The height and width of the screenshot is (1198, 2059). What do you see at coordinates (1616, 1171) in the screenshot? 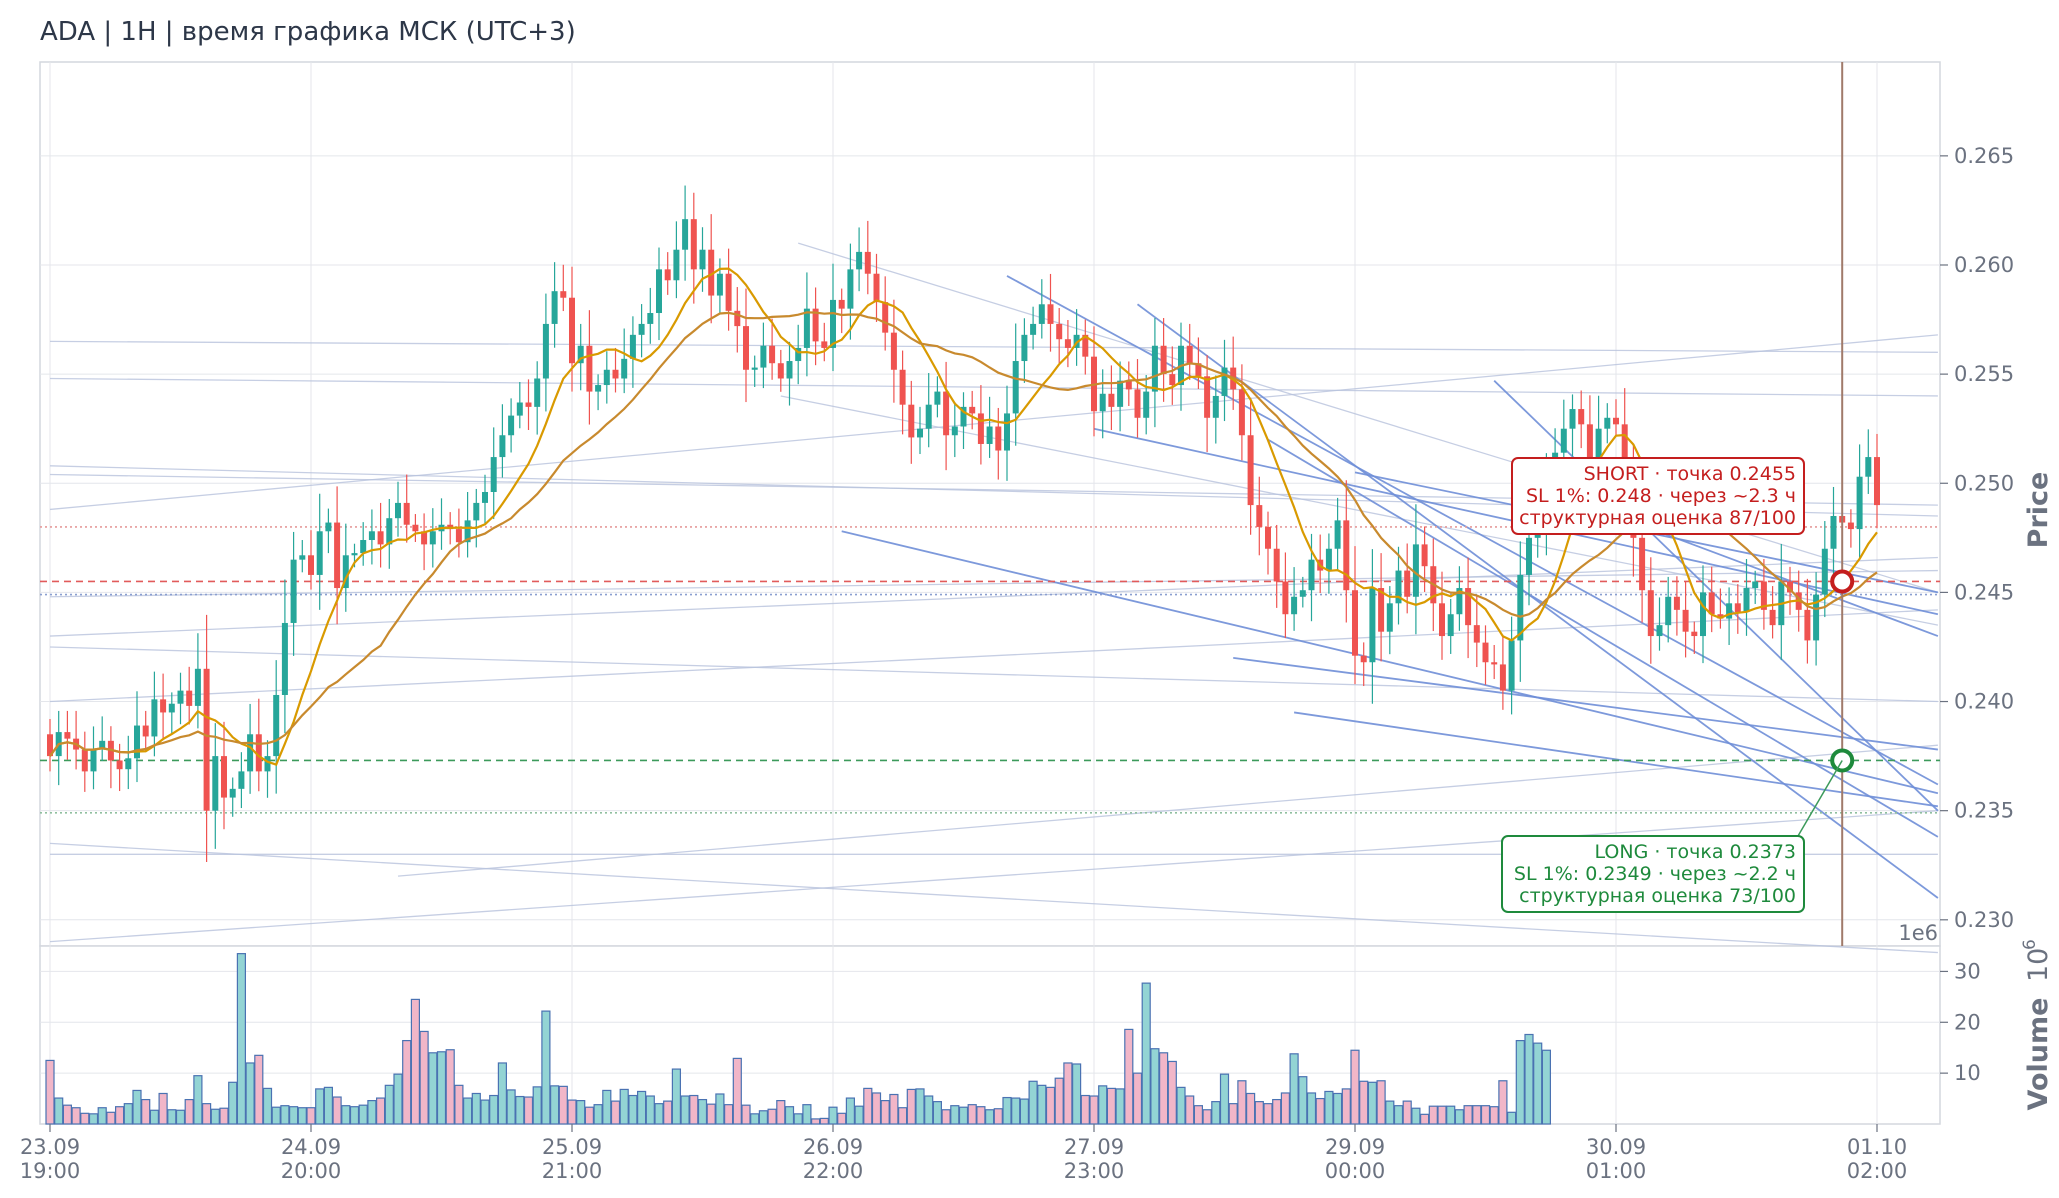
I see `time-tick-time: 01:00` at bounding box center [1616, 1171].